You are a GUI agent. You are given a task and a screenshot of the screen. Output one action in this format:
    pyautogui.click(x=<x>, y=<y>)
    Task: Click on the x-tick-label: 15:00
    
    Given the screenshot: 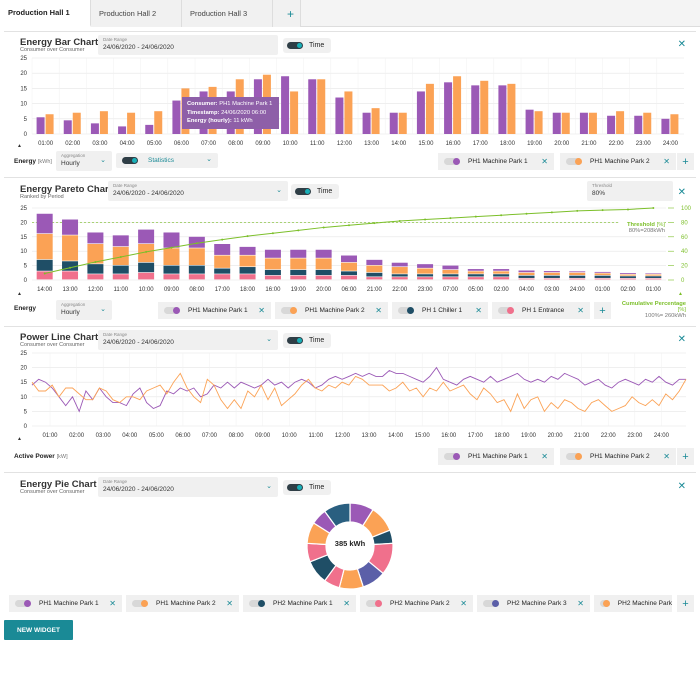 What is the action you would take?
    pyautogui.click(x=423, y=436)
    